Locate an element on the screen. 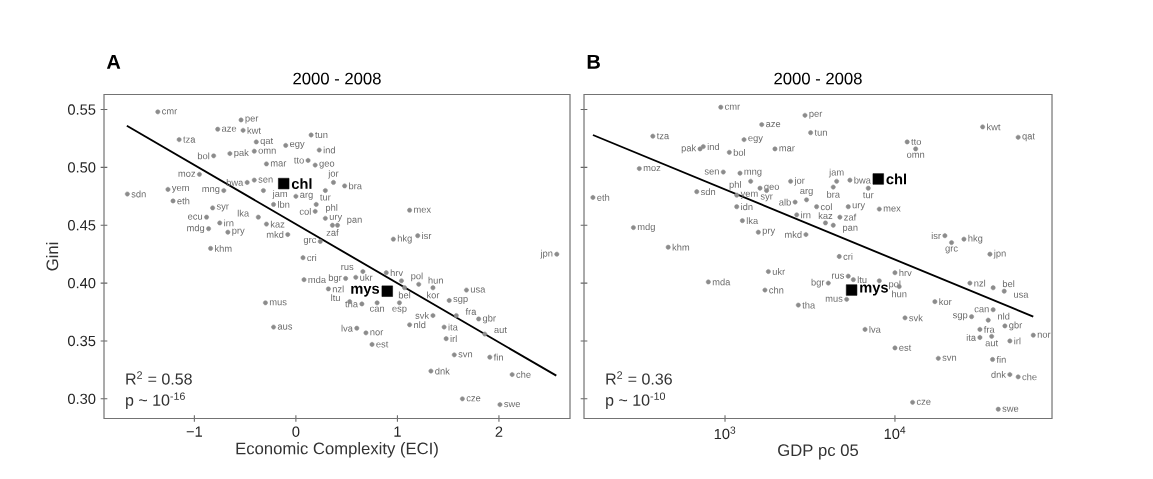 The width and height of the screenshot is (1153, 479). annotation: kor is located at coordinates (433, 295).